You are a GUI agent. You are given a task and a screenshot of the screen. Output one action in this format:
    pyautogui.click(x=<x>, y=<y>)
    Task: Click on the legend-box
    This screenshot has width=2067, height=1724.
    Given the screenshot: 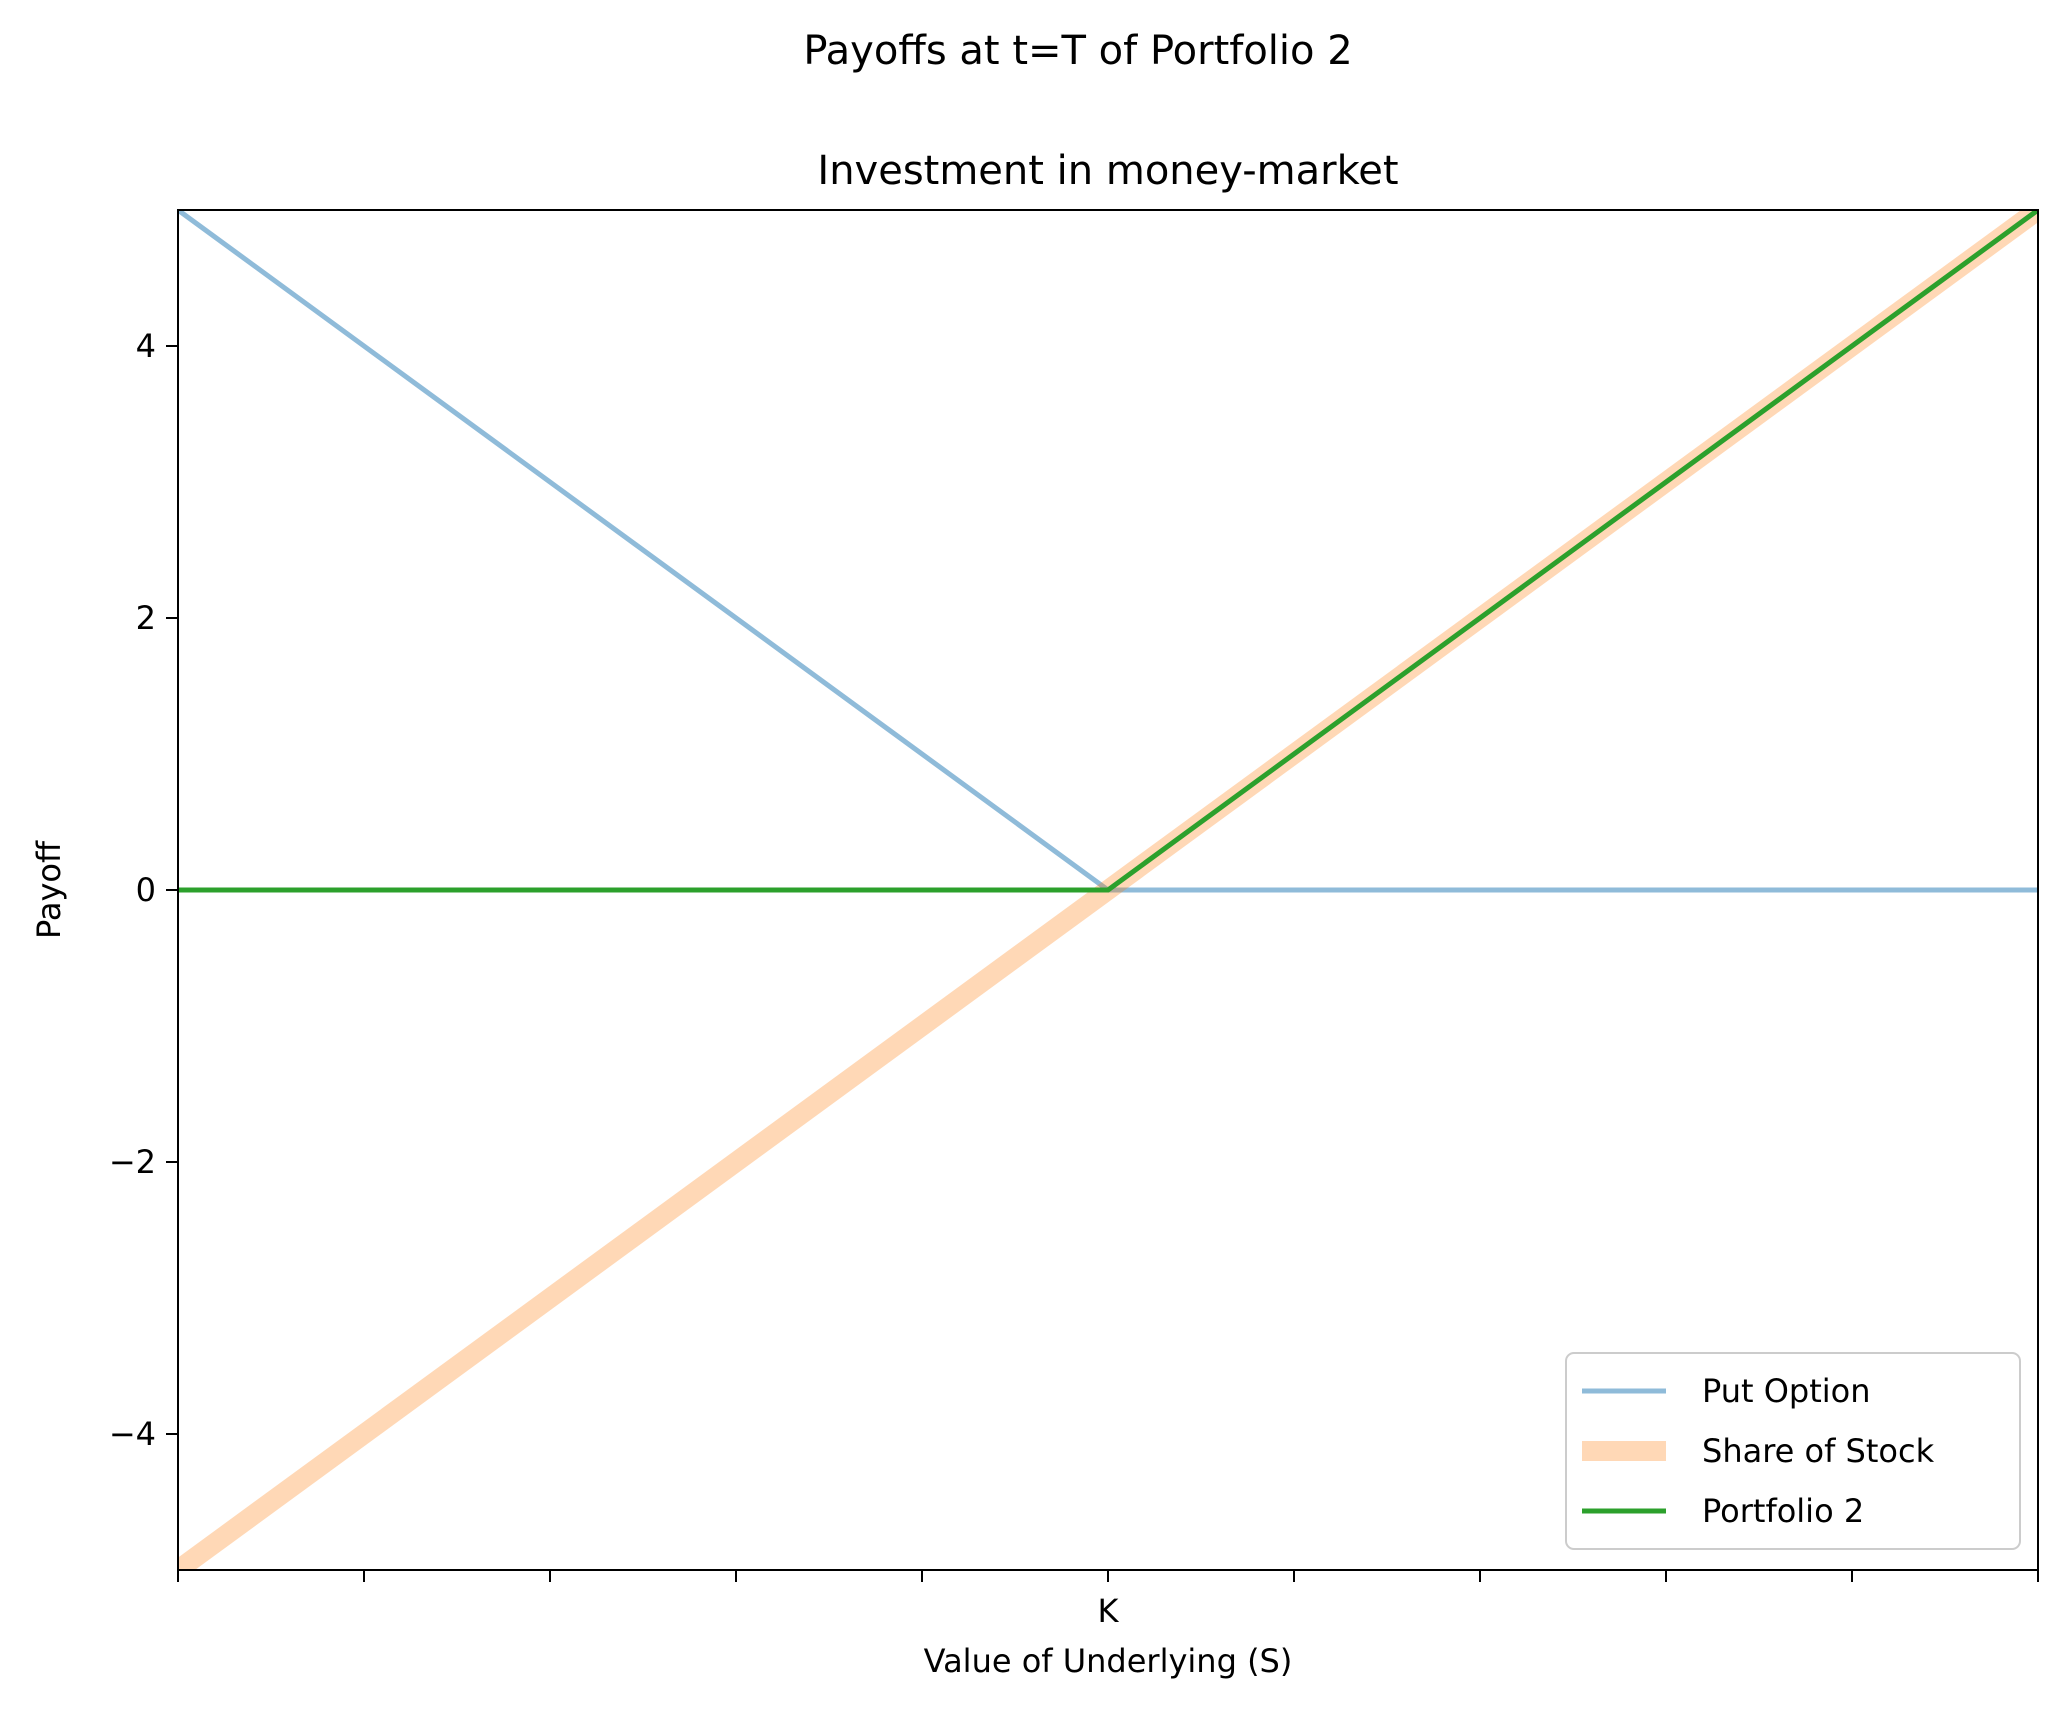 What is the action you would take?
    pyautogui.click(x=1793, y=1451)
    